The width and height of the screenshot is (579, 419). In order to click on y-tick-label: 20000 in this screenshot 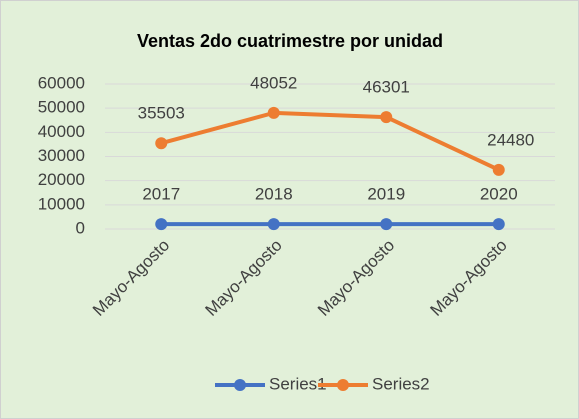, I will do `click(61, 179)`.